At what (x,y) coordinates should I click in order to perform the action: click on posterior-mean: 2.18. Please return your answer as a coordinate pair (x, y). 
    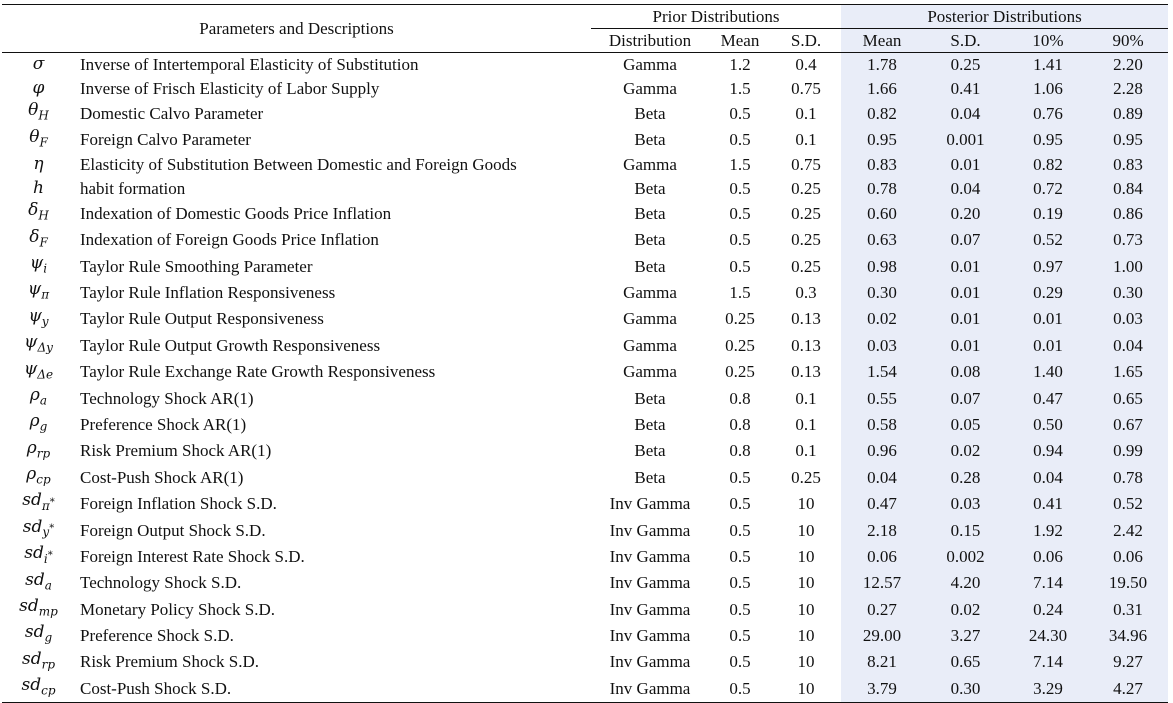
    Looking at the image, I should click on (882, 530).